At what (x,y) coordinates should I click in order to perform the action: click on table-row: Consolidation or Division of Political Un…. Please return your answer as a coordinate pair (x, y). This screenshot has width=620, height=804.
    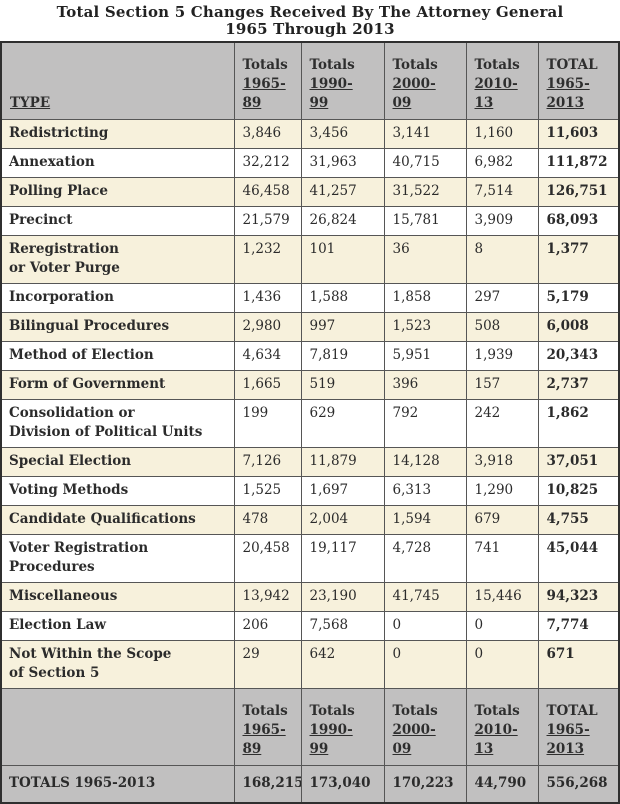
    Looking at the image, I should click on (310, 423).